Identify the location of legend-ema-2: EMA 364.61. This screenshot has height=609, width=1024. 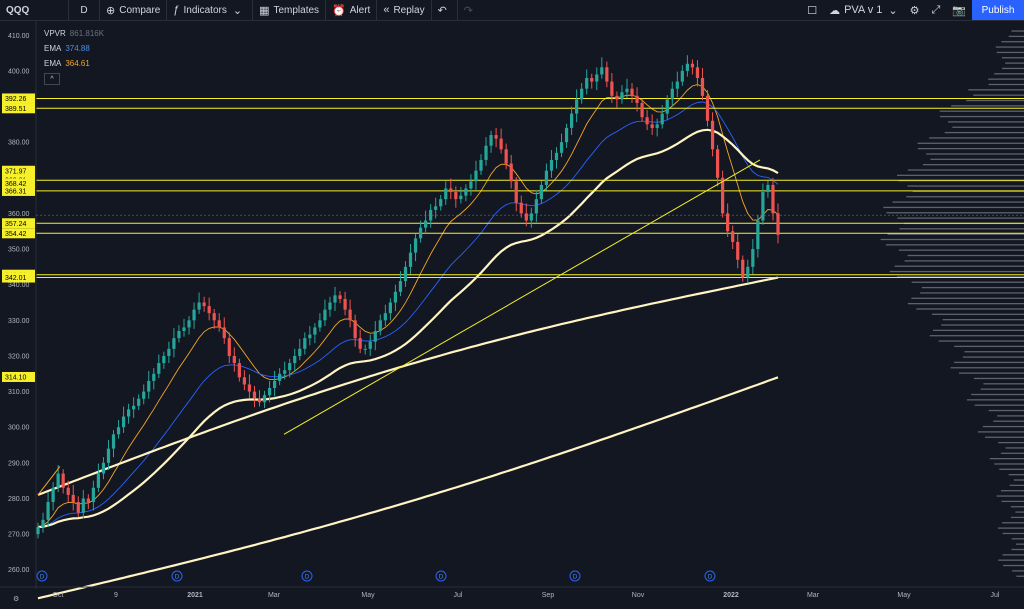
(74, 63).